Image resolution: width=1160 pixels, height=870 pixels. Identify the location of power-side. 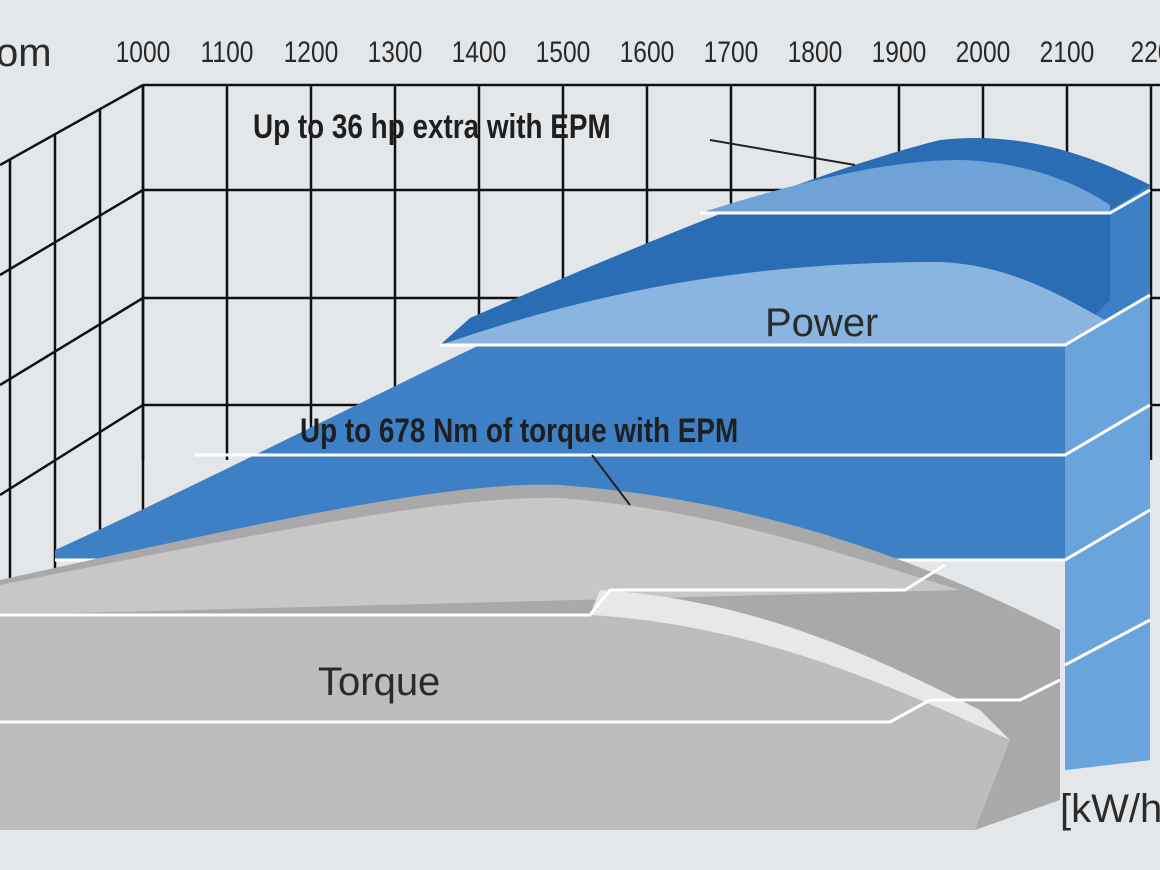
(1107, 532).